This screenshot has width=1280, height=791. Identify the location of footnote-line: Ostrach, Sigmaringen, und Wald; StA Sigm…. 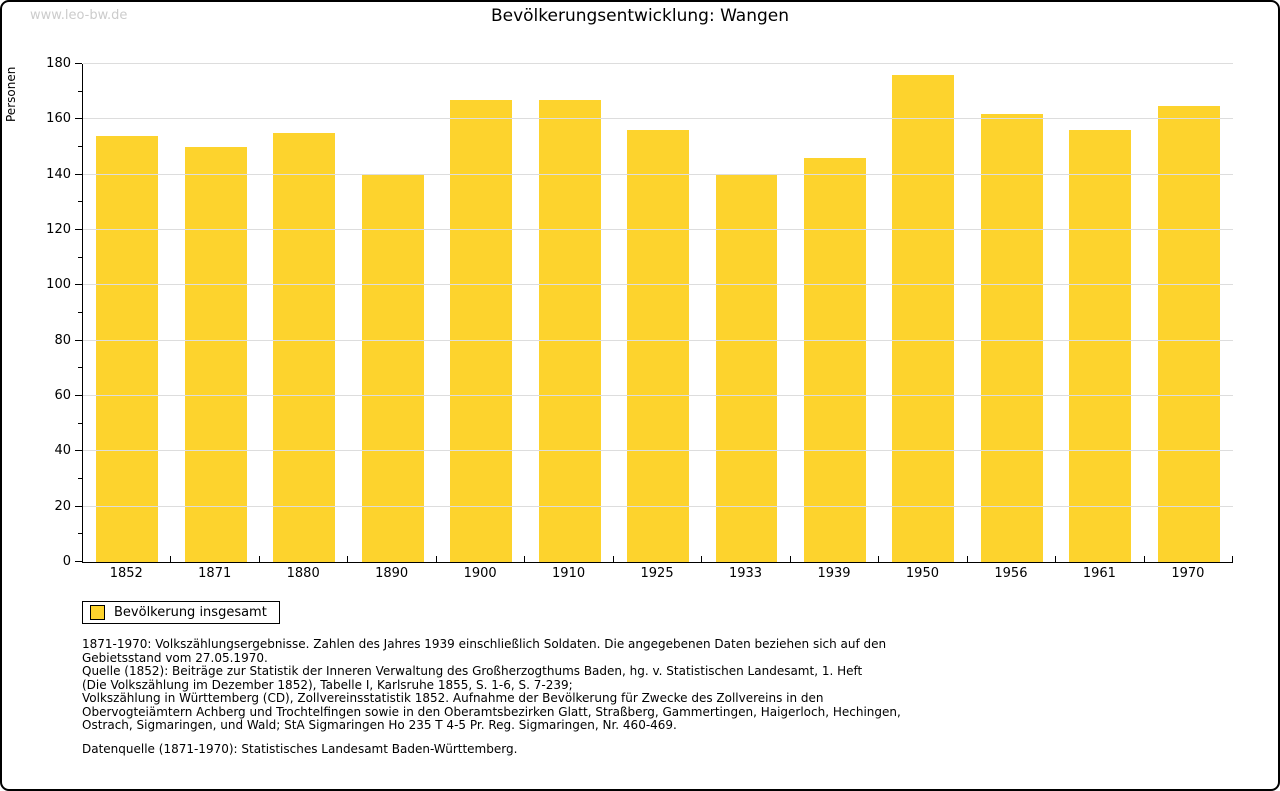
(379, 725).